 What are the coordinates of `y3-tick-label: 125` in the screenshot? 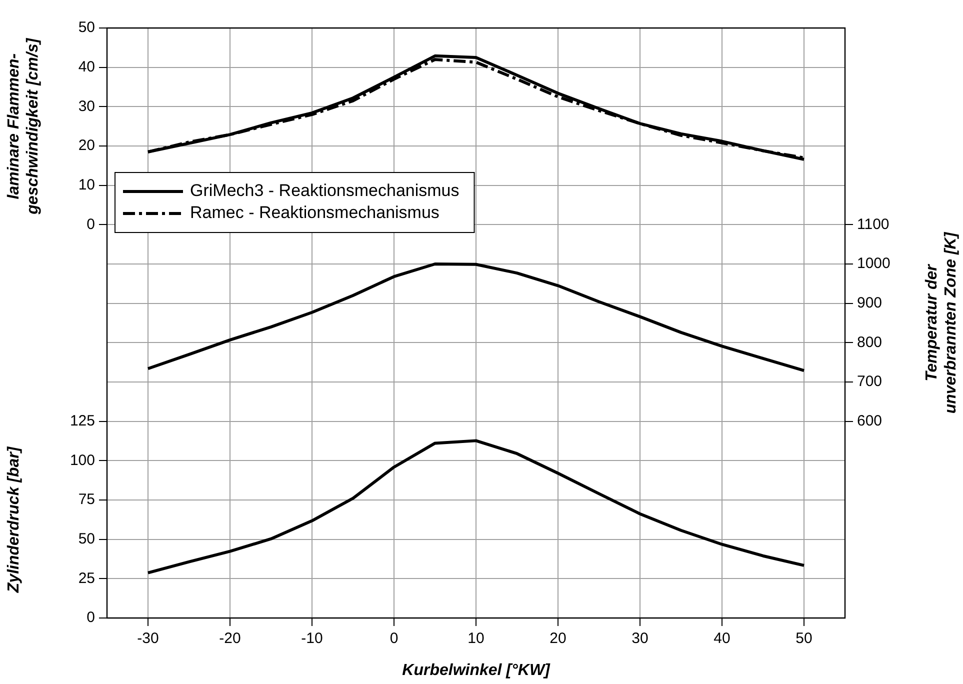 It's located at (82, 421).